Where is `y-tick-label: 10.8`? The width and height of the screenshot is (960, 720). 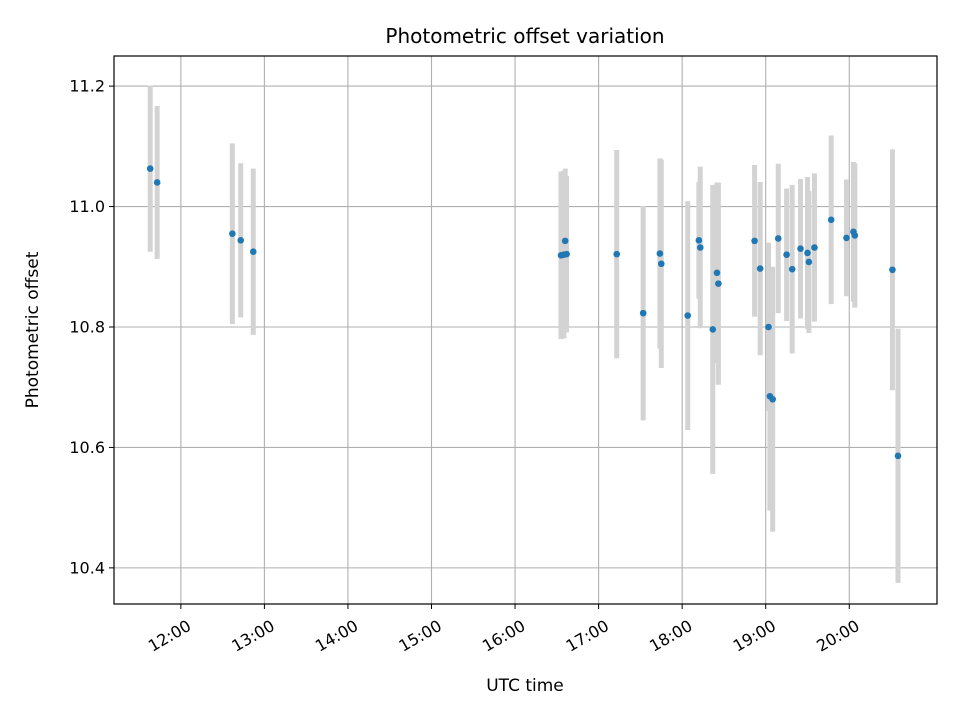
y-tick-label: 10.8 is located at coordinates (87, 326).